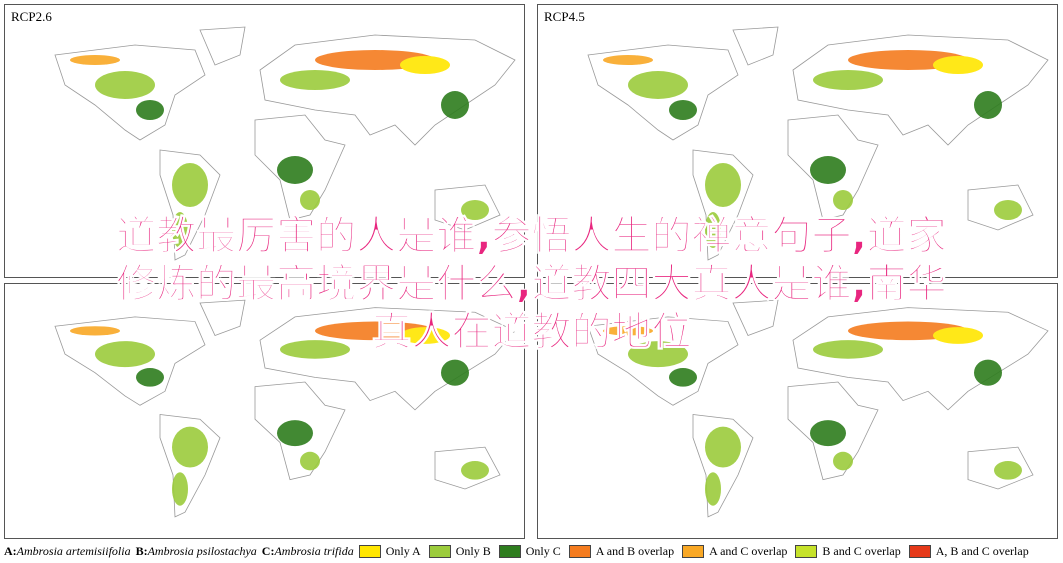  I want to click on legend-label: Only A, so click(403, 550).